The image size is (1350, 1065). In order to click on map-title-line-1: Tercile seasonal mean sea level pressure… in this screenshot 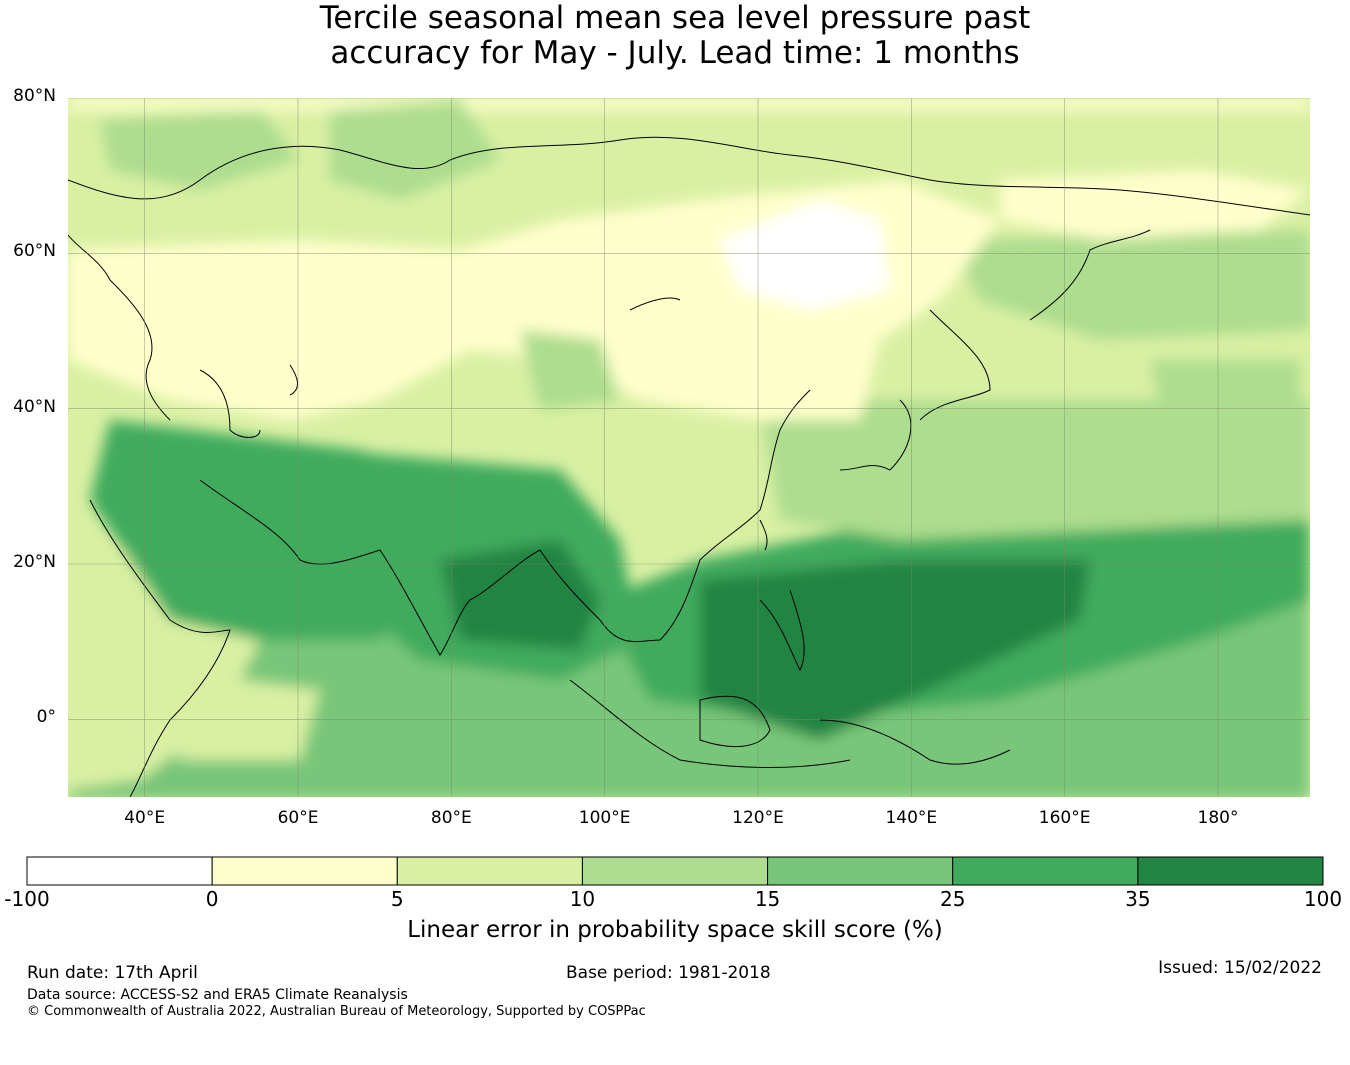, I will do `click(675, 18)`.